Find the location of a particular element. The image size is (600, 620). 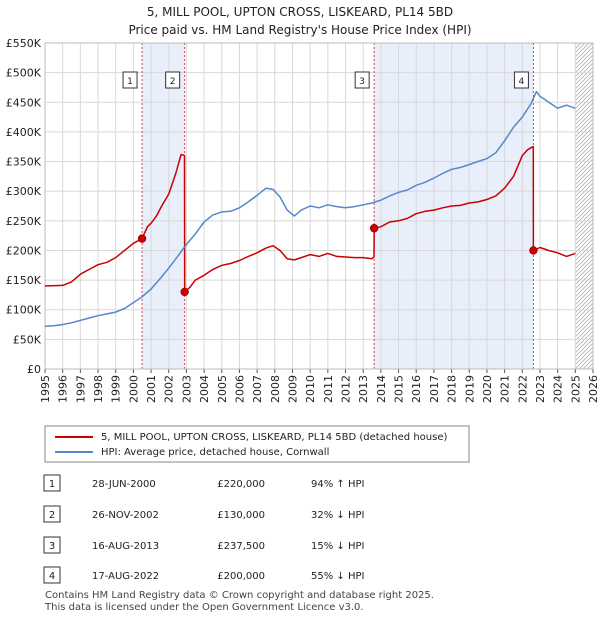

legend-box is located at coordinates (257, 444).